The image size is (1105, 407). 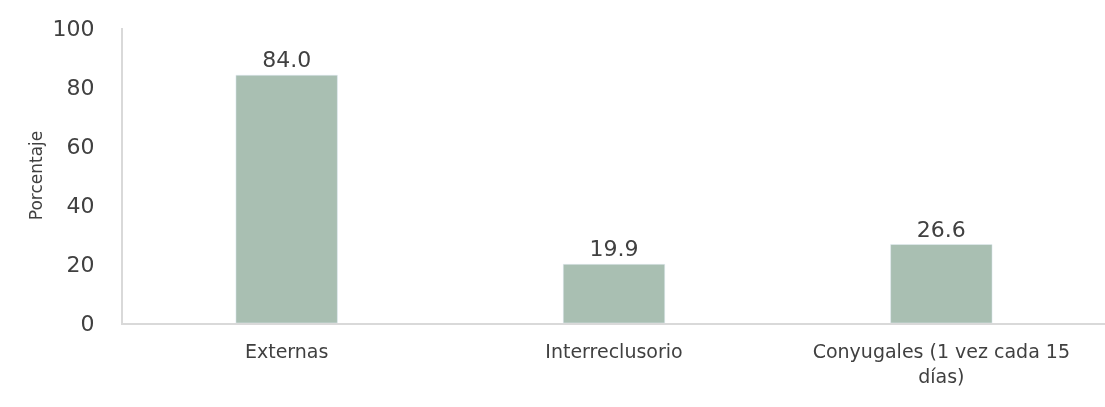 What do you see at coordinates (286, 350) in the screenshot?
I see `x-tick-label: Externas` at bounding box center [286, 350].